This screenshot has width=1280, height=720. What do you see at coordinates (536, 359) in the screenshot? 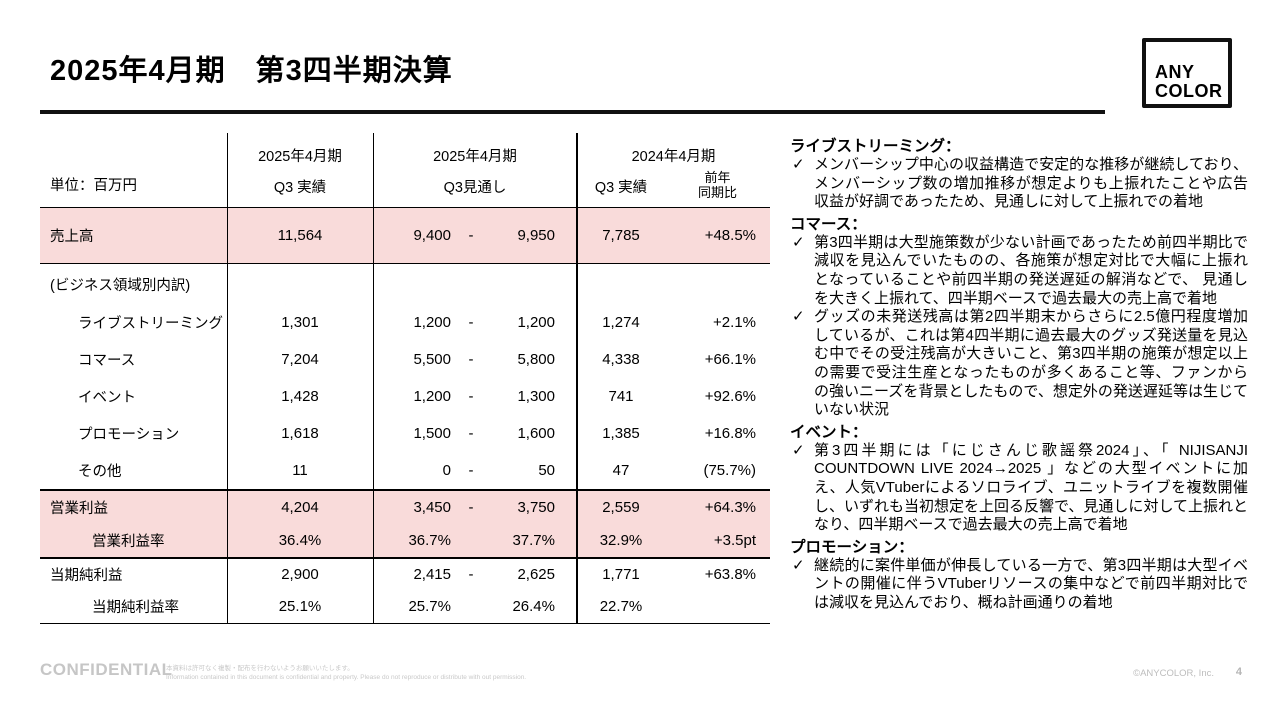
I see `forecast-high: 5,800` at bounding box center [536, 359].